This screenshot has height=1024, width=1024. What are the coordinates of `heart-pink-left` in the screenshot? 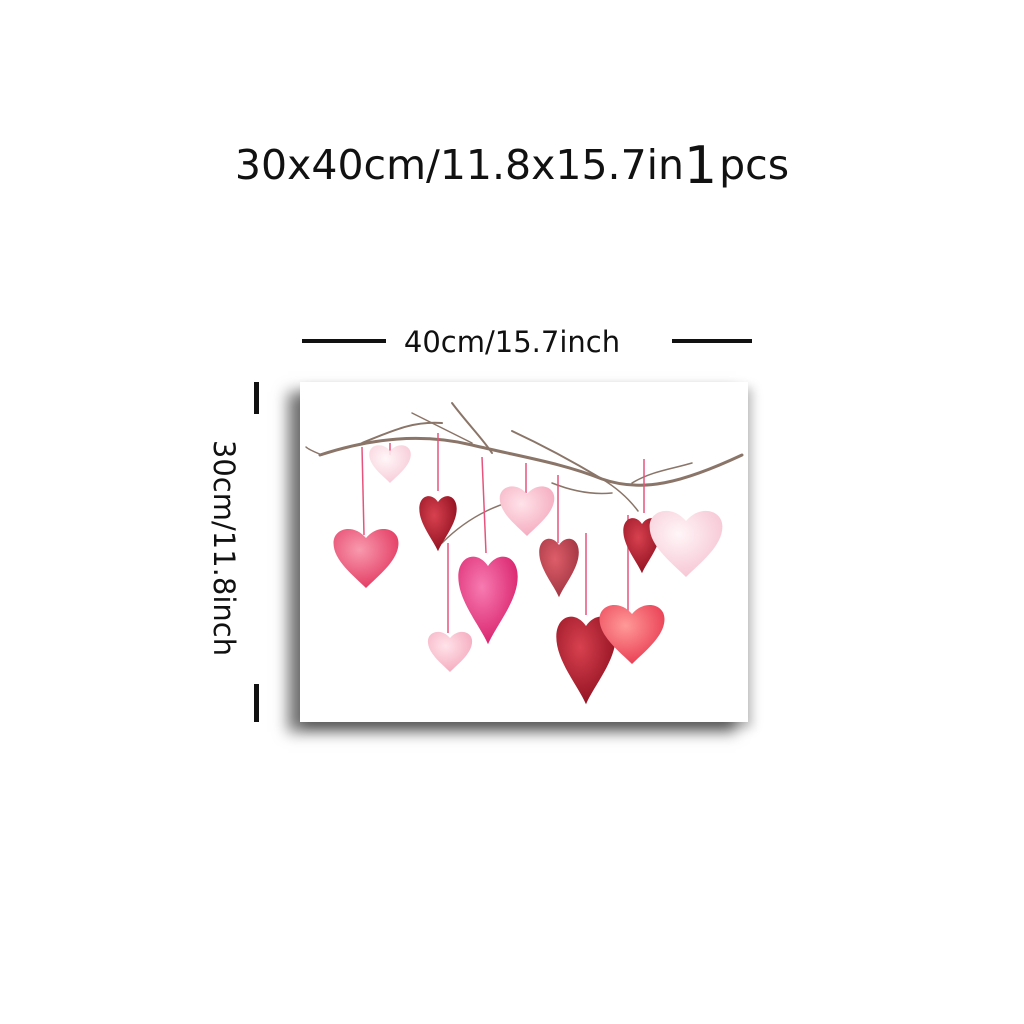 It's located at (366, 558).